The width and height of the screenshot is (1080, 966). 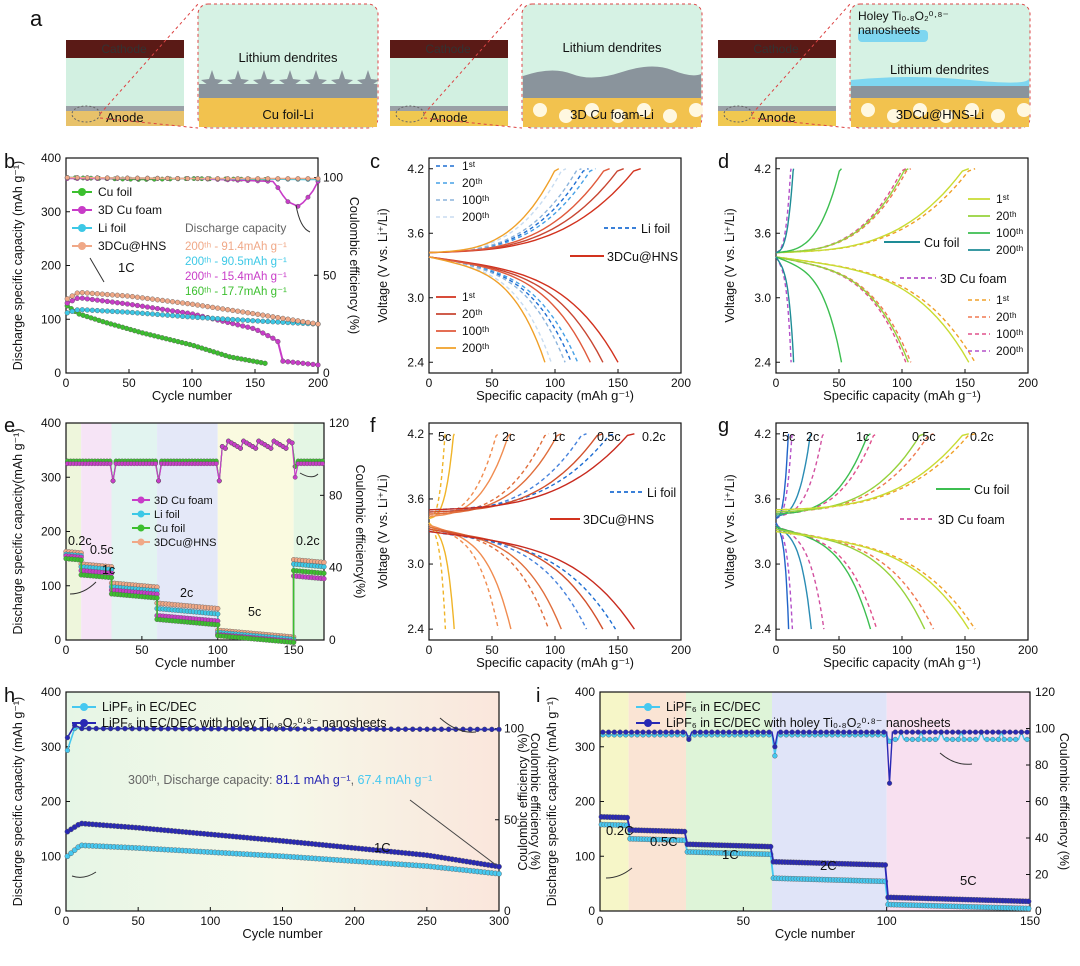 What do you see at coordinates (51, 747) in the screenshot?
I see `y-tick-label: 300` at bounding box center [51, 747].